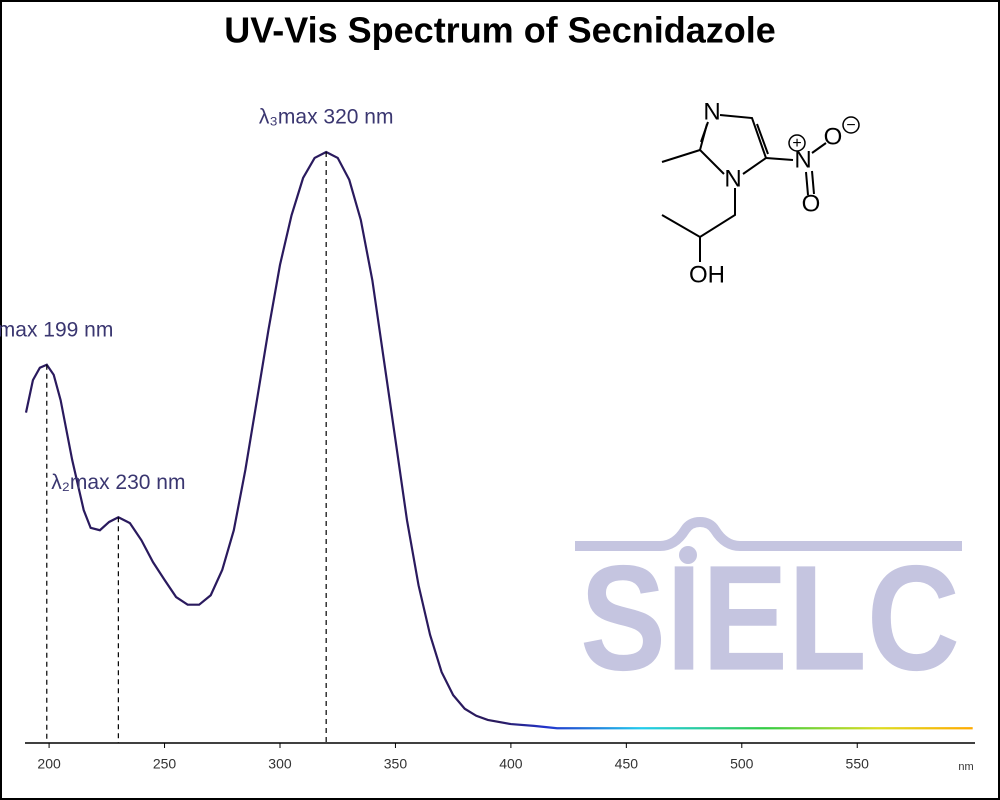 This screenshot has height=800, width=1000. I want to click on x-tick-label: 550, so click(858, 764).